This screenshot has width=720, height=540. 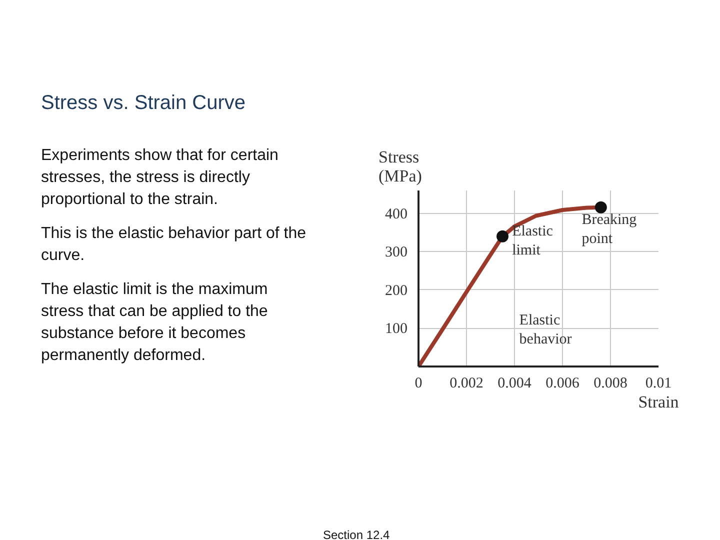 I want to click on y-tick-label: 200, so click(x=396, y=290).